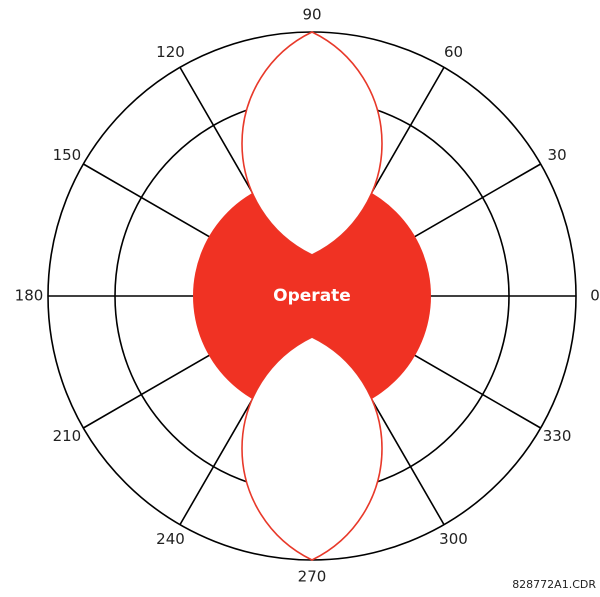  Describe the element at coordinates (170, 539) in the screenshot. I see `angle-label: 240` at that location.